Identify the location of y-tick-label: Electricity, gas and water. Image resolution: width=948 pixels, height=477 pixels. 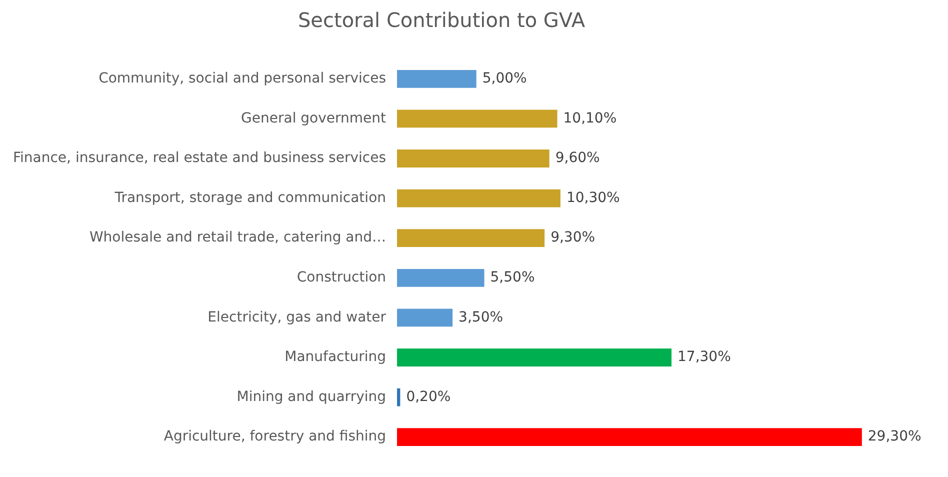
(297, 317).